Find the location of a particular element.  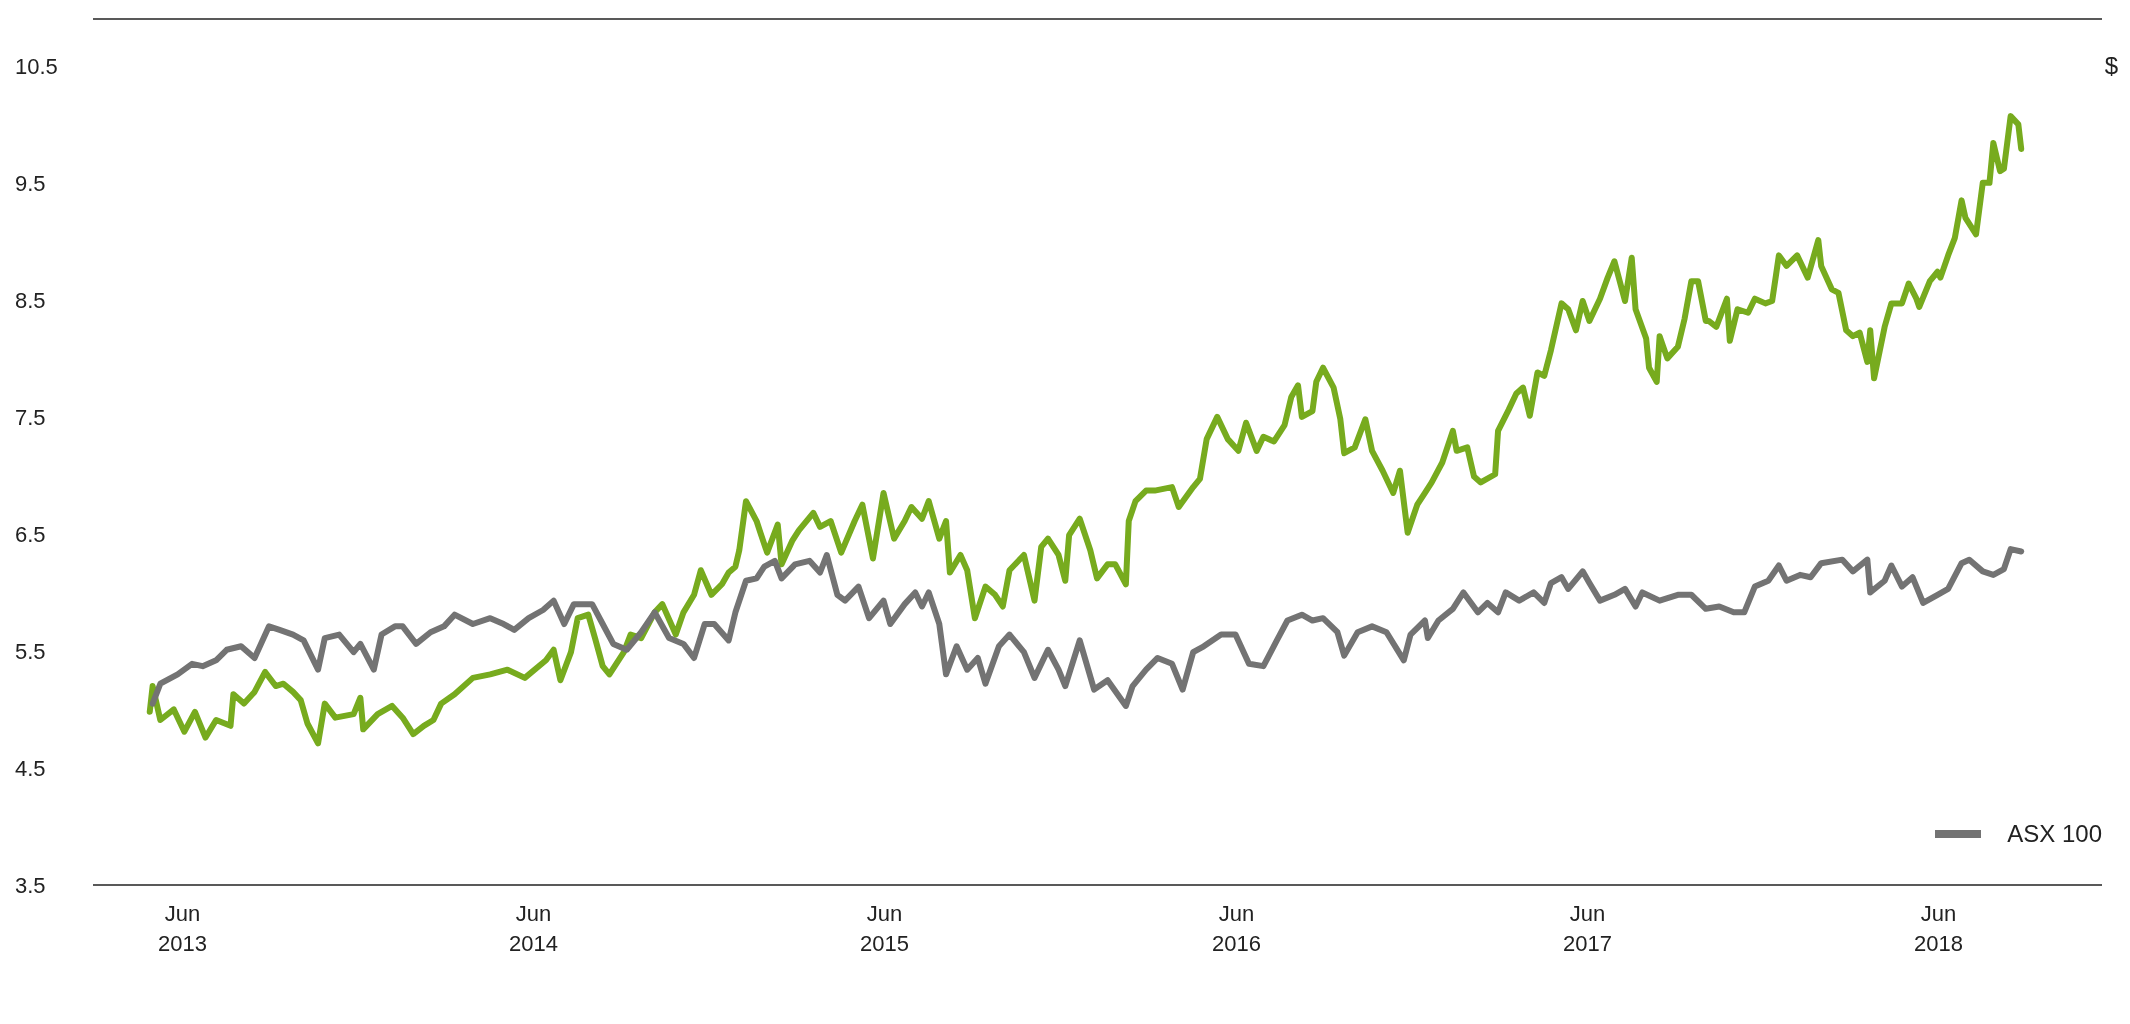

y-tick-label: 10.5 is located at coordinates (36, 66).